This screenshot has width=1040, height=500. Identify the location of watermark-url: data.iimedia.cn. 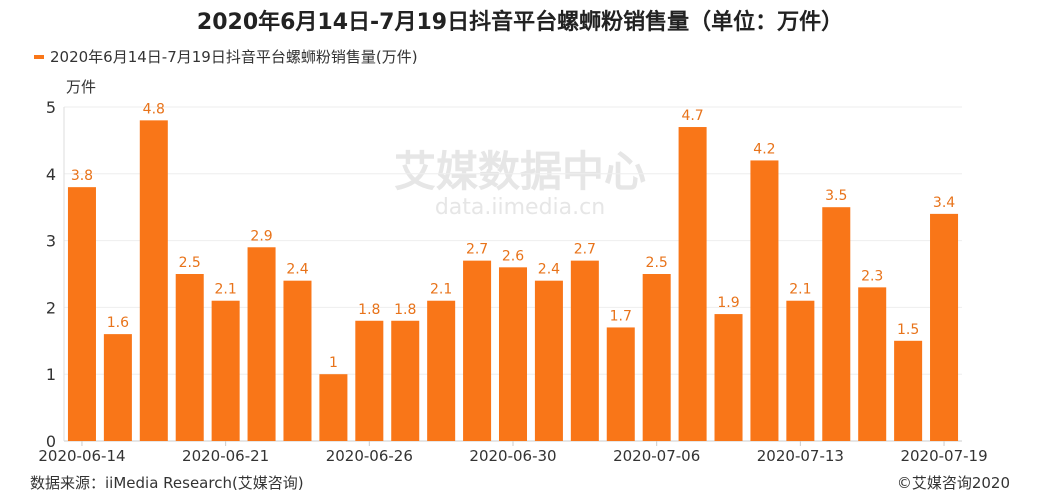
(520, 207).